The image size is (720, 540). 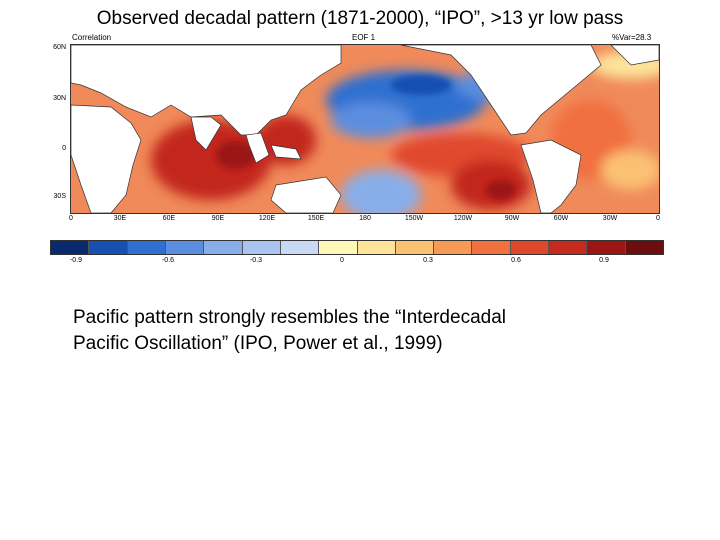 What do you see at coordinates (267, 218) in the screenshot?
I see `lon-label: 120E` at bounding box center [267, 218].